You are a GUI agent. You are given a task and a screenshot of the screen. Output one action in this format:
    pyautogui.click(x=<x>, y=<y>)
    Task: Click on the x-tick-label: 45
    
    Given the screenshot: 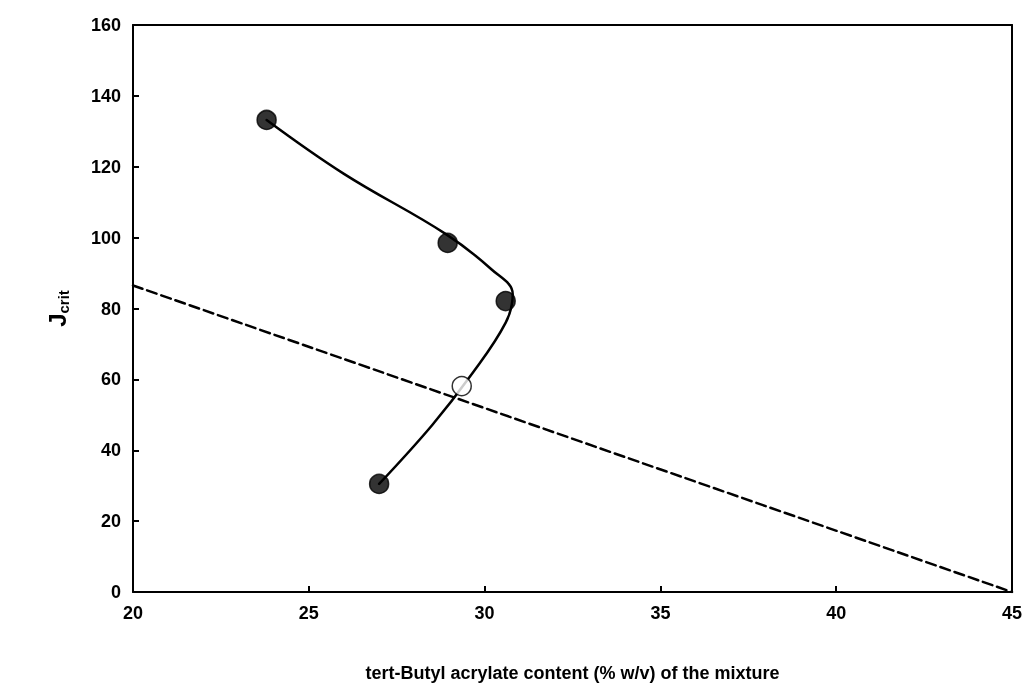 What is the action you would take?
    pyautogui.click(x=1011, y=613)
    